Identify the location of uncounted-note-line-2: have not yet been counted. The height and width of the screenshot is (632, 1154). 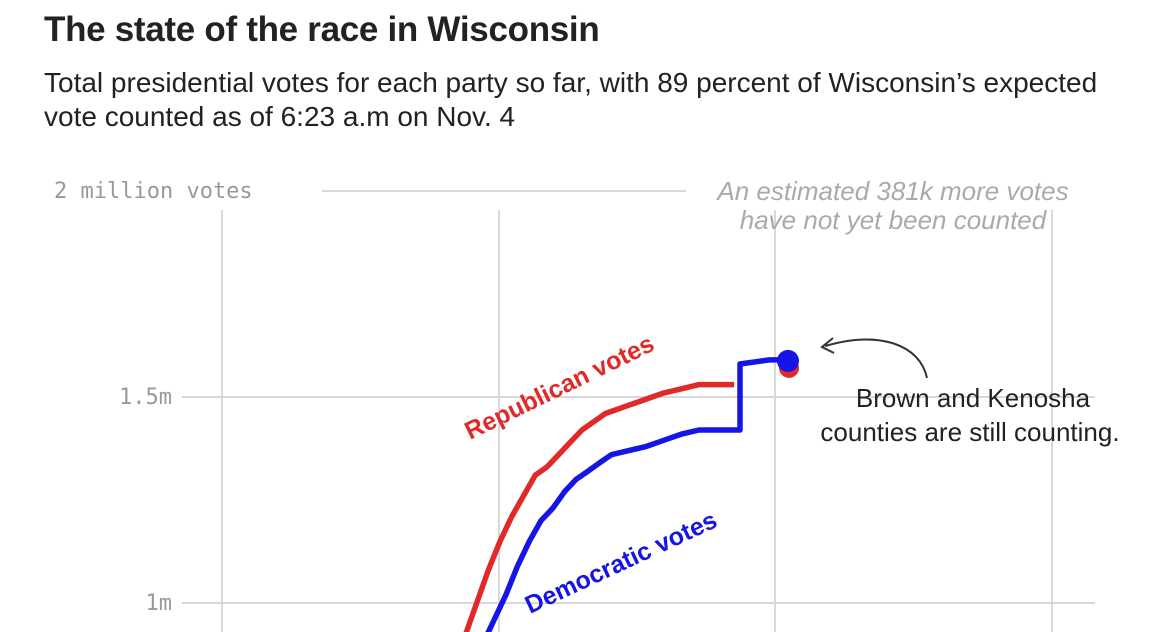
(894, 220).